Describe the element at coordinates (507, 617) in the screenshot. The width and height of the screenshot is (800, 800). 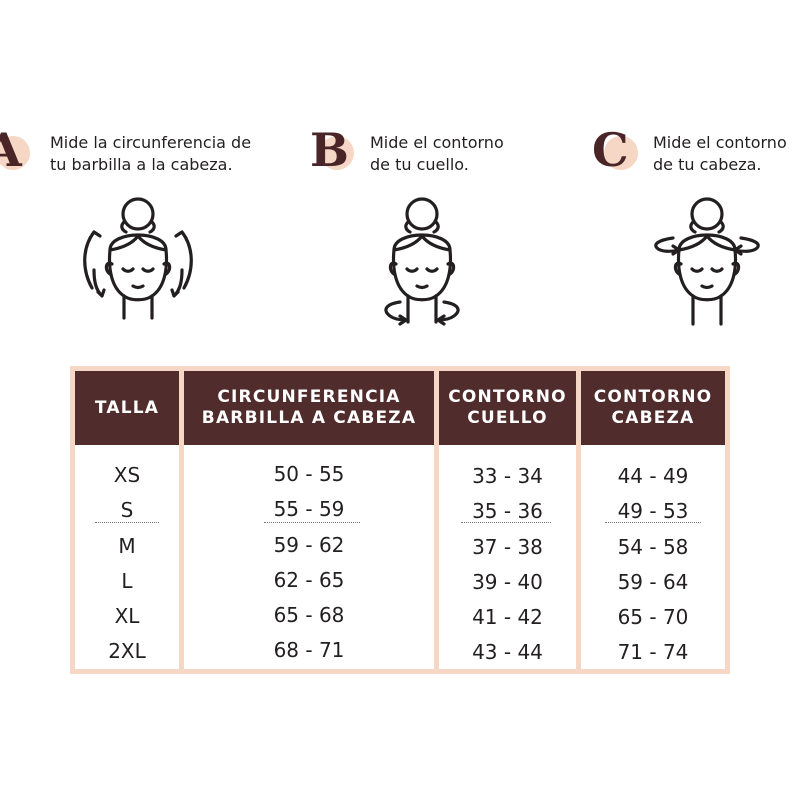
I see `cell-neck: 41 - 42` at that location.